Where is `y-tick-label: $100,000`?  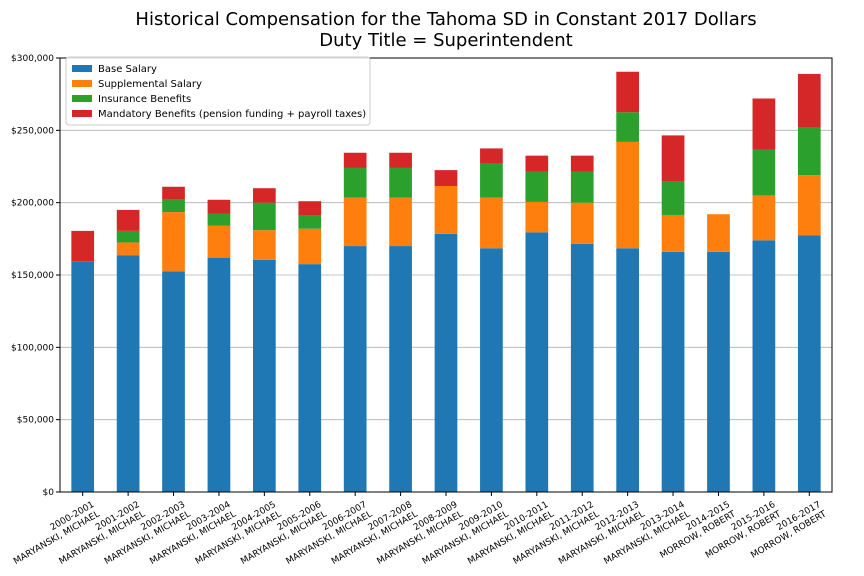
y-tick-label: $100,000 is located at coordinates (32, 348).